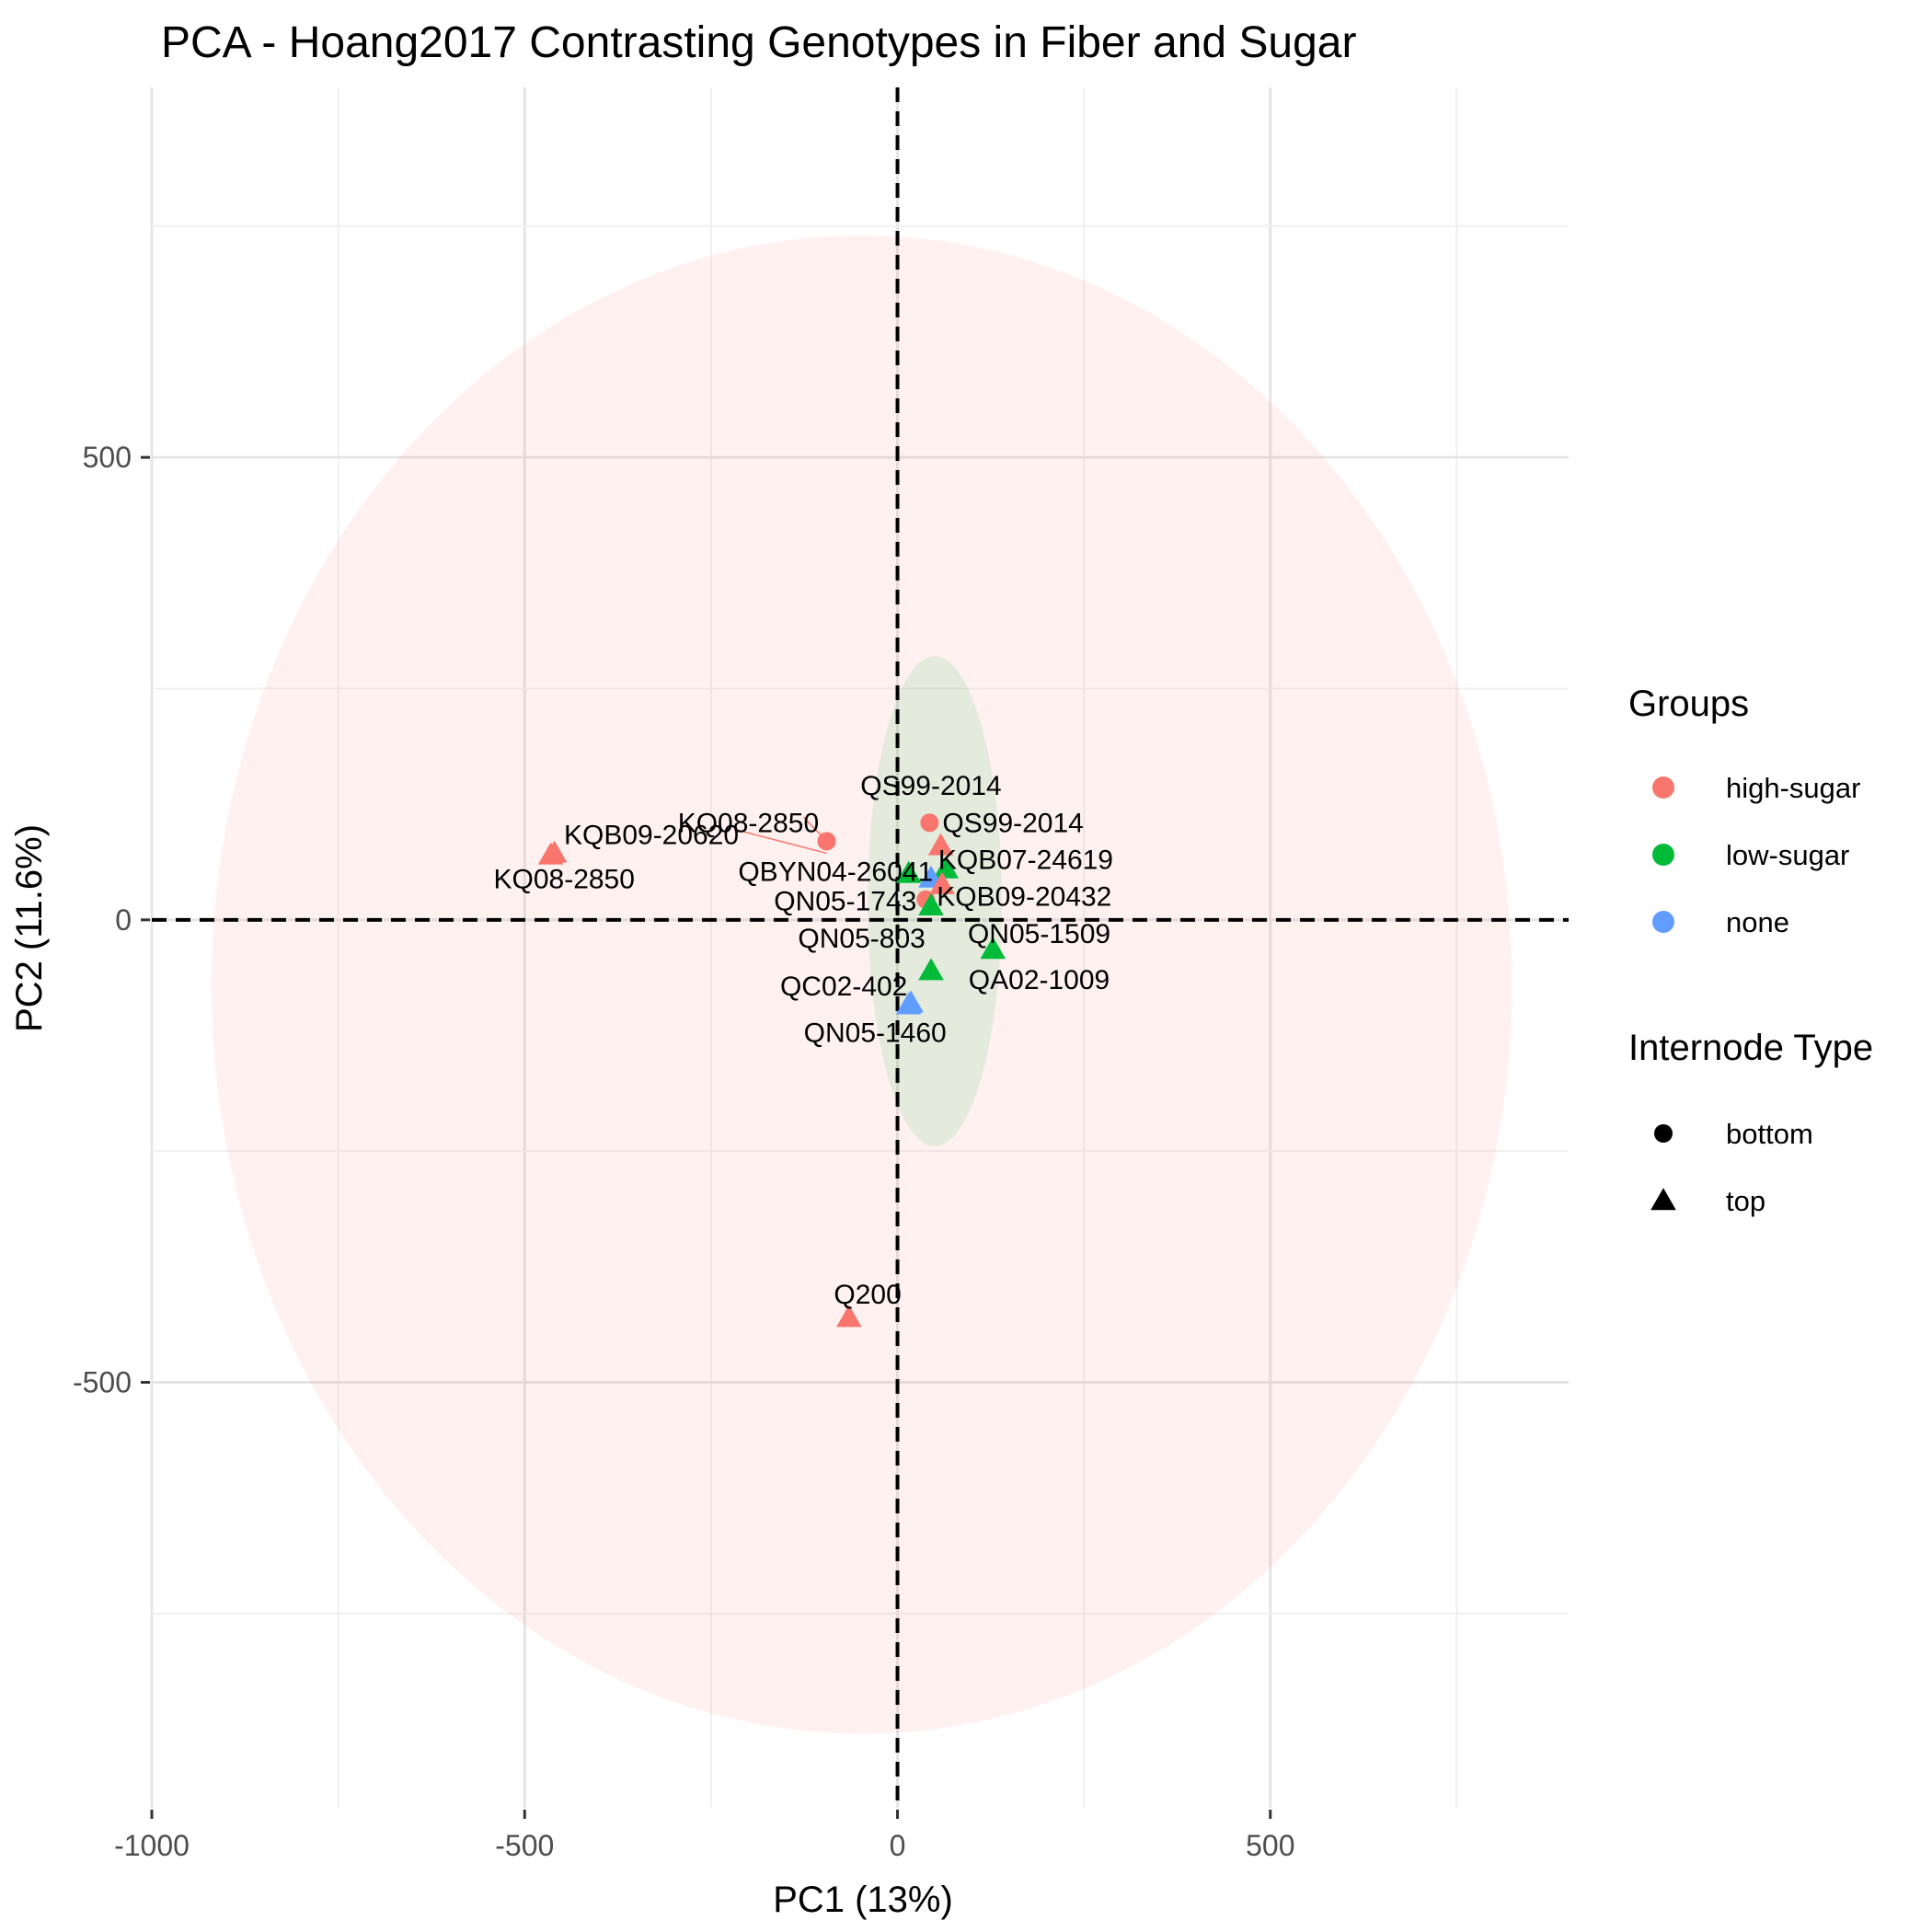 The height and width of the screenshot is (1932, 1932). I want to click on legend-label: bottom, so click(1769, 1134).